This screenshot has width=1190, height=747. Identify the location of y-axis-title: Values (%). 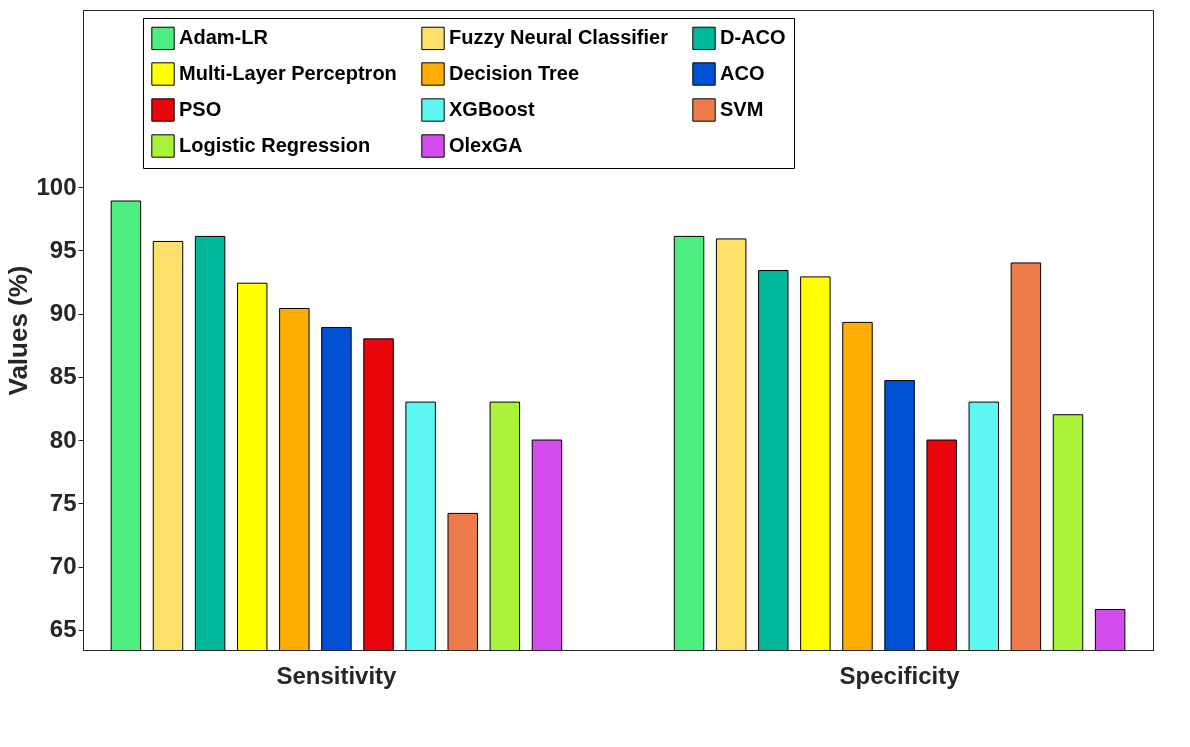
(18, 330).